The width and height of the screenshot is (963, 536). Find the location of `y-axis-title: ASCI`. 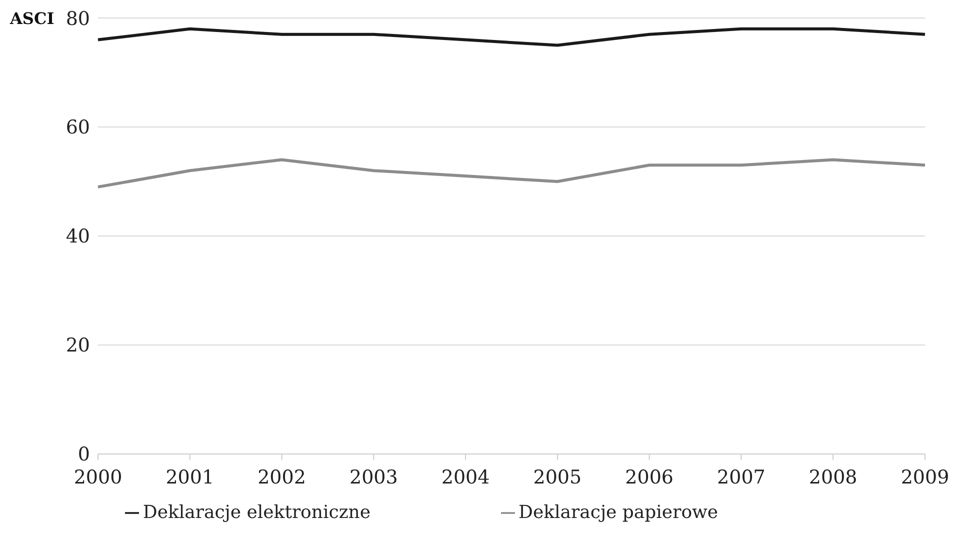

y-axis-title: ASCI is located at coordinates (31, 18).